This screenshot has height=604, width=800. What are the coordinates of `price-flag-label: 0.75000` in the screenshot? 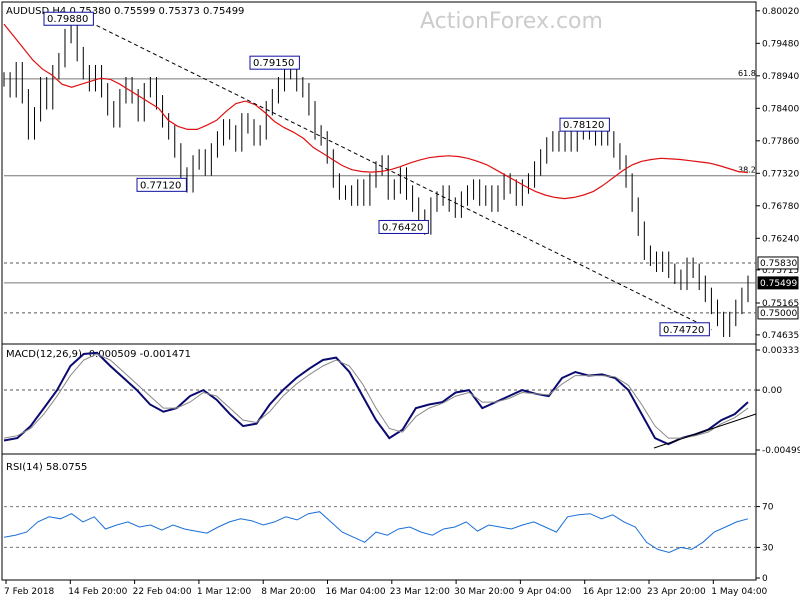 It's located at (778, 314).